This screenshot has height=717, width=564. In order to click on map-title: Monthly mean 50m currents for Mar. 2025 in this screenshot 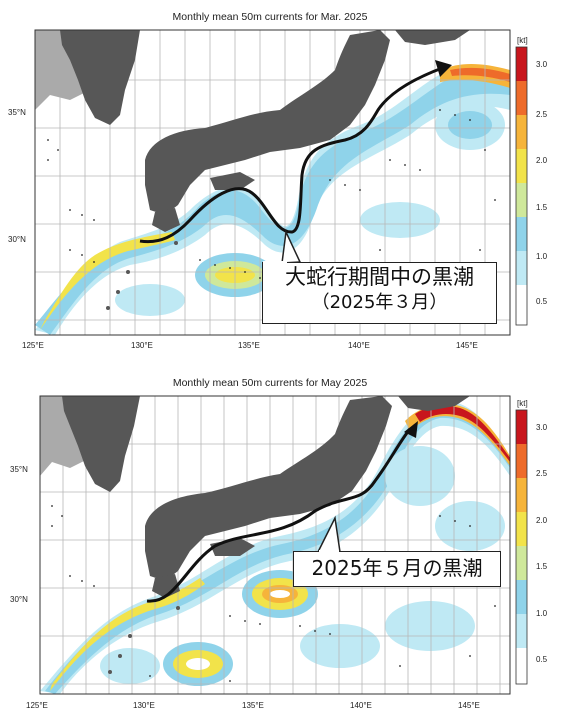, I will do `click(270, 17)`.